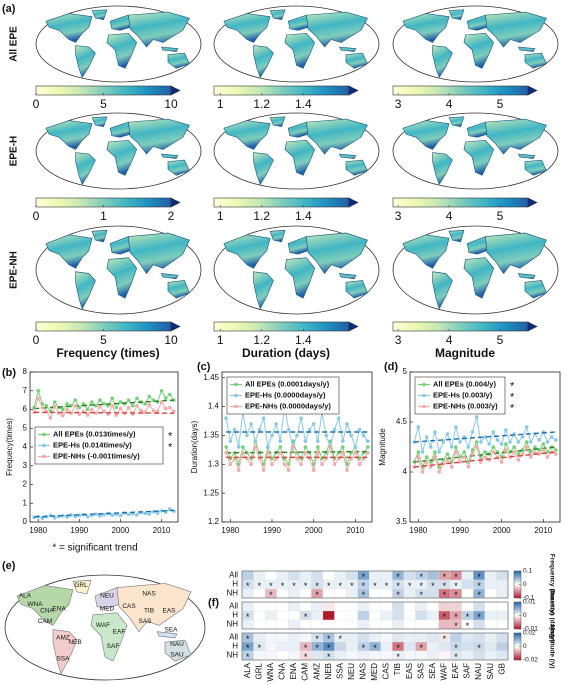 This screenshot has height=685, width=576. Describe the element at coordinates (44, 434) in the screenshot. I see `legend-marker` at that location.